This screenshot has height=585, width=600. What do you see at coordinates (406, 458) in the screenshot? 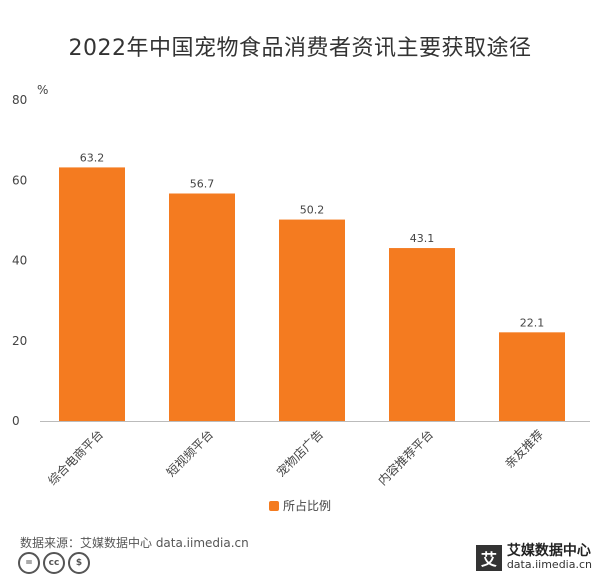
I see `x-tick-label: 内容推荐平台` at bounding box center [406, 458].